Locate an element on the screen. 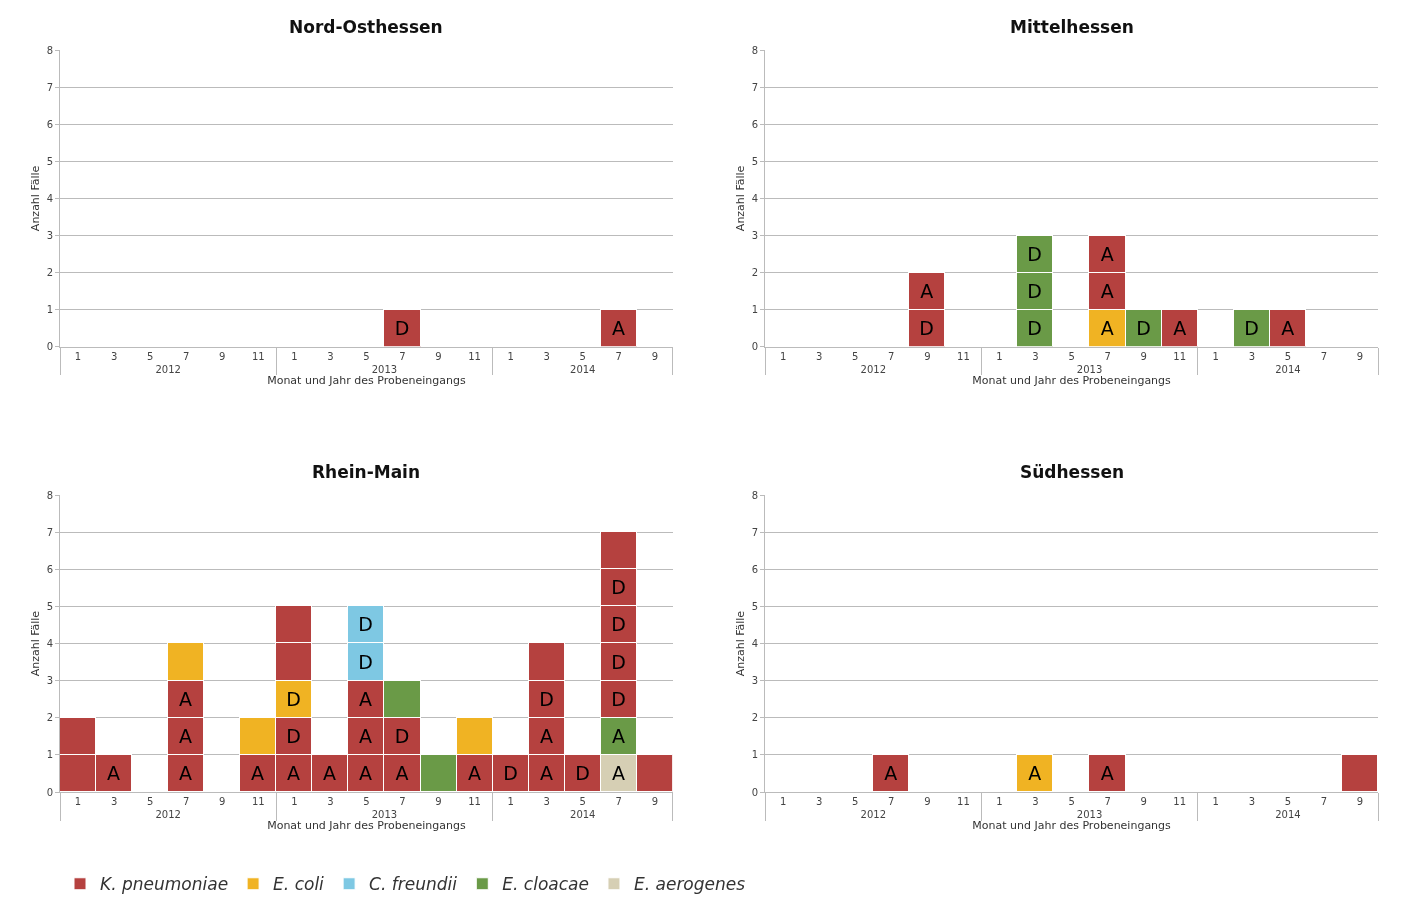 The height and width of the screenshot is (914, 1408). text: 2012 is located at coordinates (168, 814).